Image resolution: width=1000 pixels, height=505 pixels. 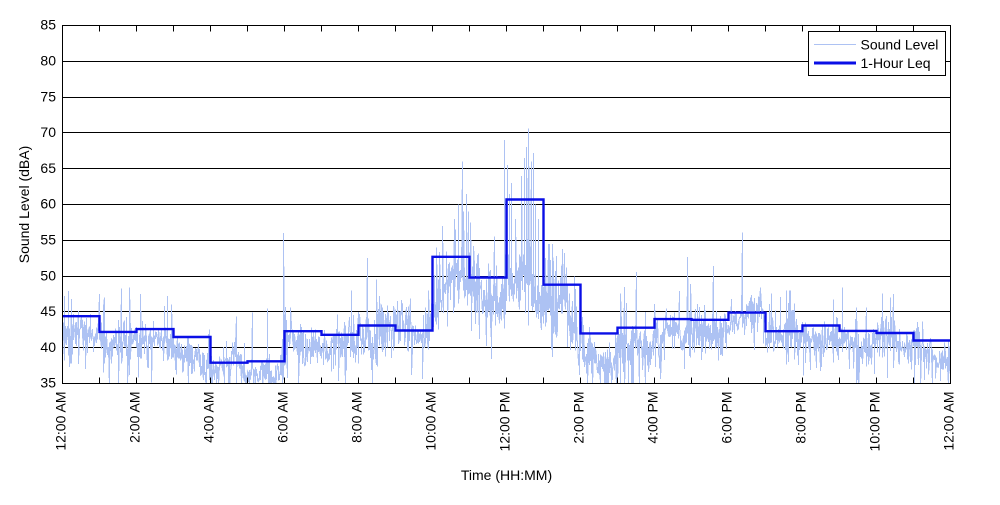 I want to click on svg-text: 10:00 AM, so click(x=431, y=421).